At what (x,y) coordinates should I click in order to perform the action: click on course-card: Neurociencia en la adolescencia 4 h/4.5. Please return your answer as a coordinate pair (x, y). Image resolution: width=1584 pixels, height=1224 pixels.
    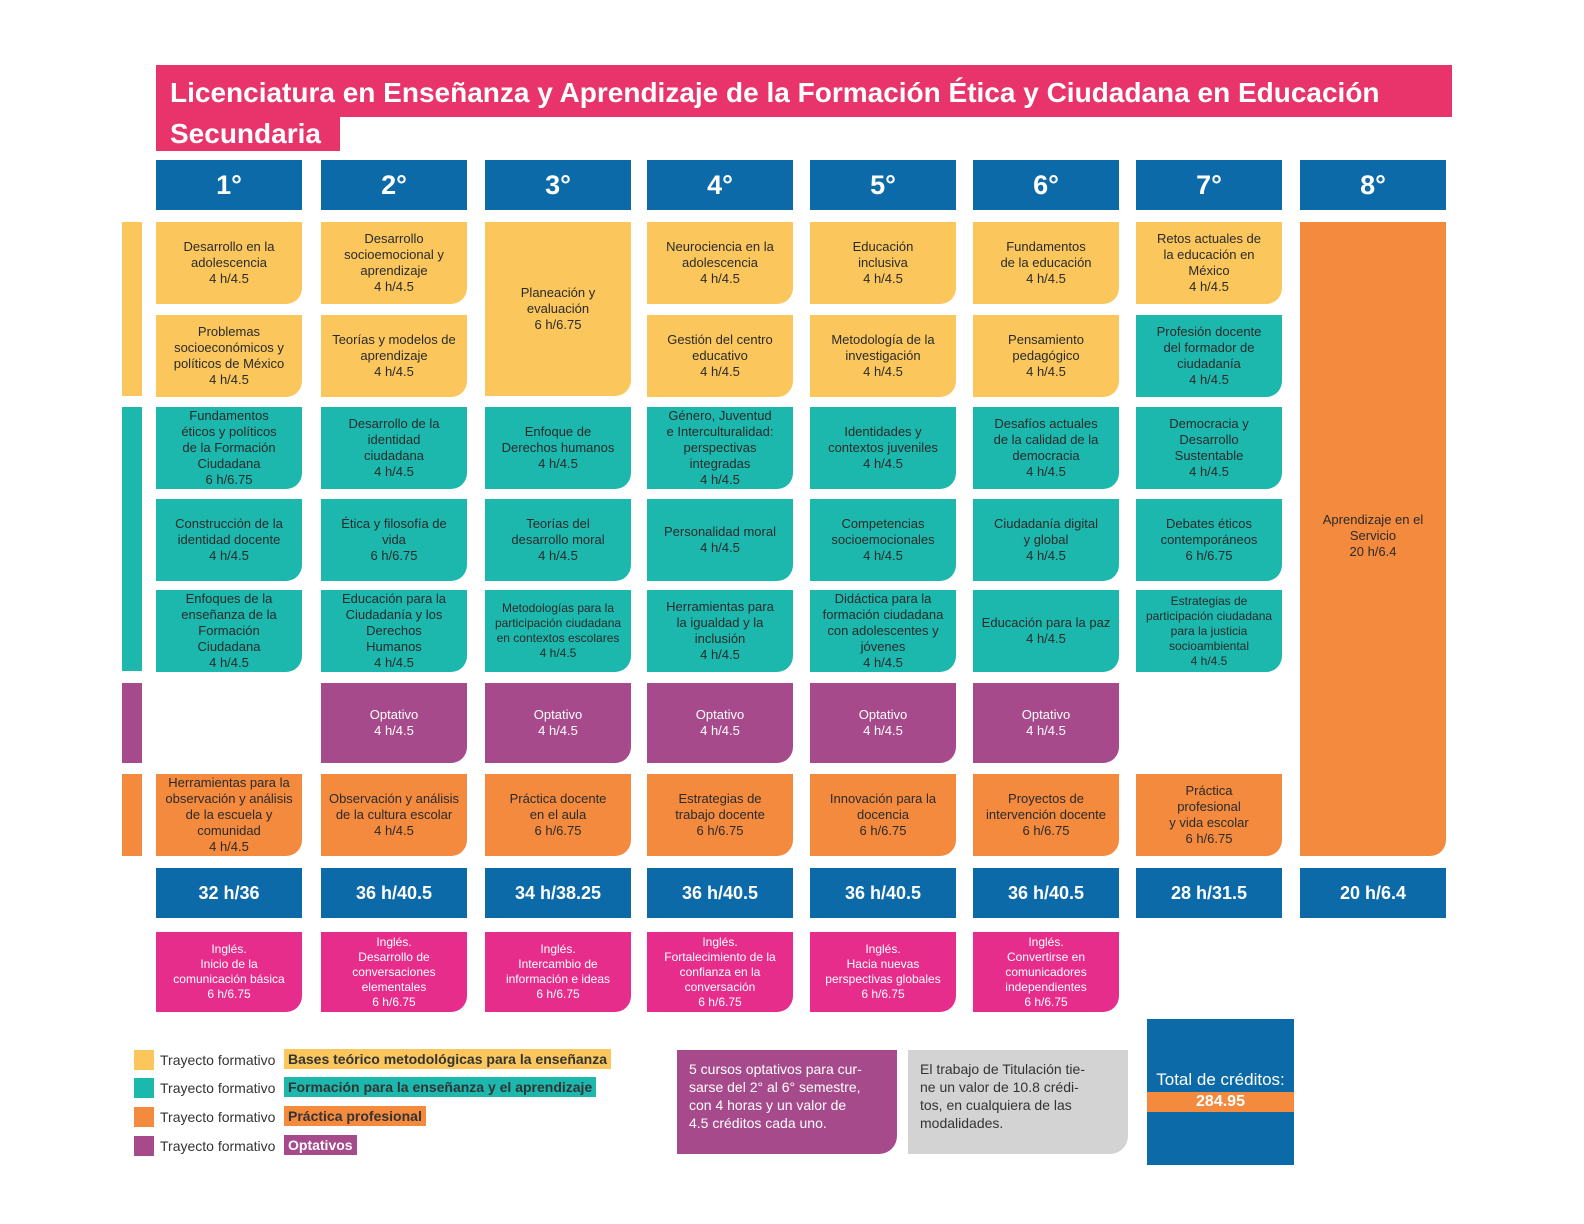
    Looking at the image, I should click on (720, 263).